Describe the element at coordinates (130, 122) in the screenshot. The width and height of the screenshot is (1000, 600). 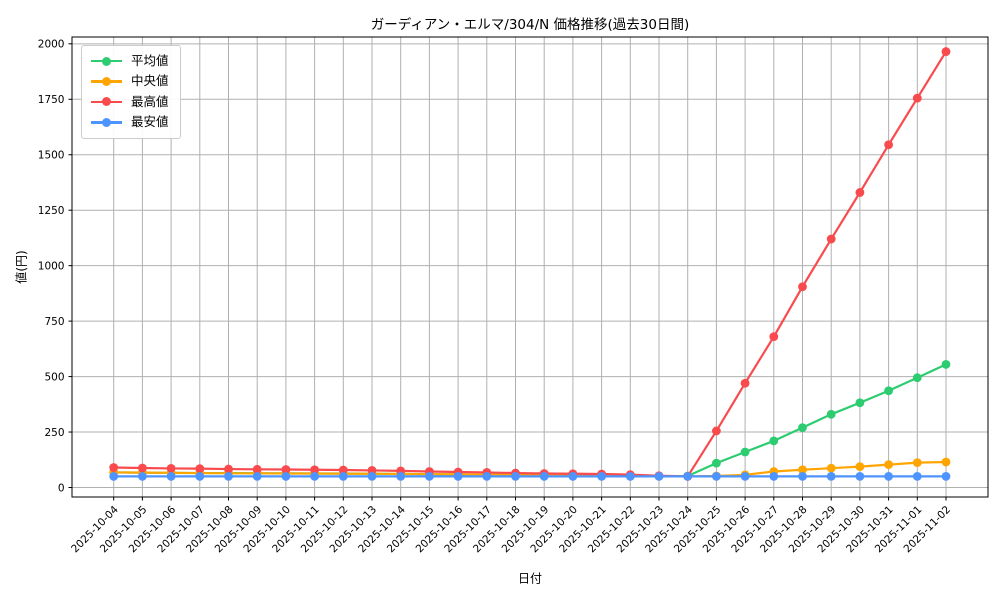
I see `legend-item-min: 最安値` at that location.